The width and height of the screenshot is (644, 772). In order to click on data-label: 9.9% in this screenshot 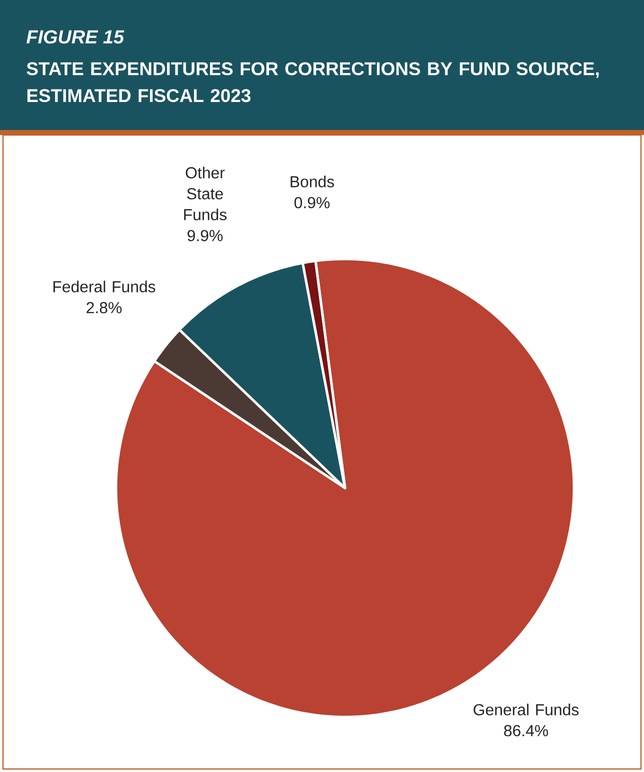, I will do `click(205, 236)`.